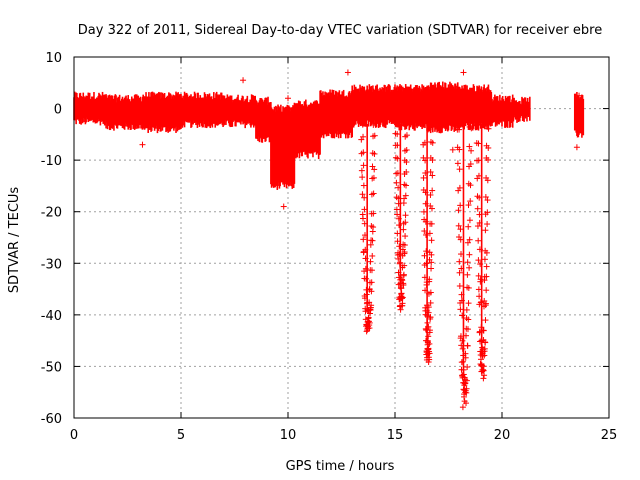  I want to click on y-axis-label: SDTVAR / TECUs, so click(14, 240).